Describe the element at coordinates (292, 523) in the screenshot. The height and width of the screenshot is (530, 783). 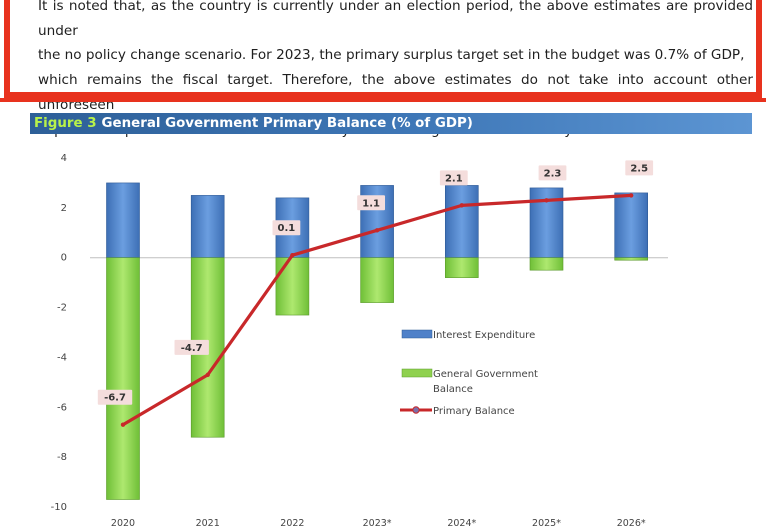
I see `x-tick-label: 2022` at that location.